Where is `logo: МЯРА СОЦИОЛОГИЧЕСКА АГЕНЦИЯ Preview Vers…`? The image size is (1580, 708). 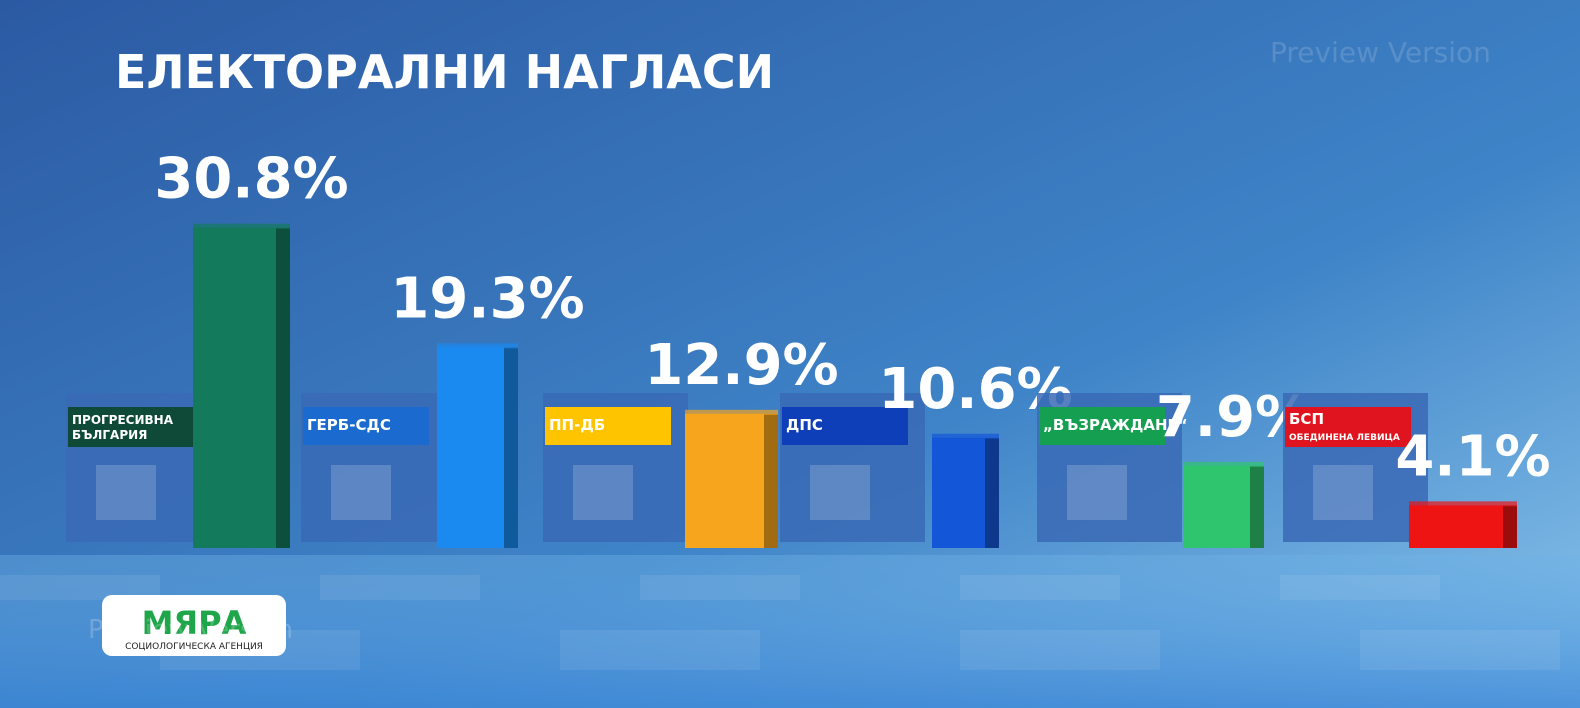
logo: МЯРА СОЦИОЛОГИЧЕСКА АГЕНЦИЯ Preview Vers… is located at coordinates (190, 625).